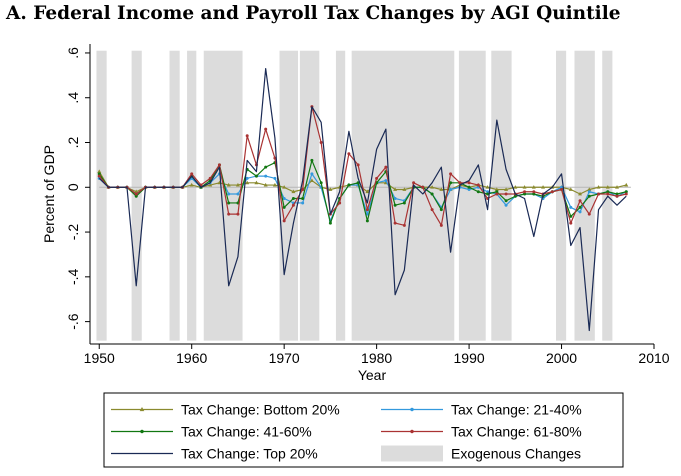 This screenshot has width=681, height=476. I want to click on x-tick-label: 1960, so click(191, 358).